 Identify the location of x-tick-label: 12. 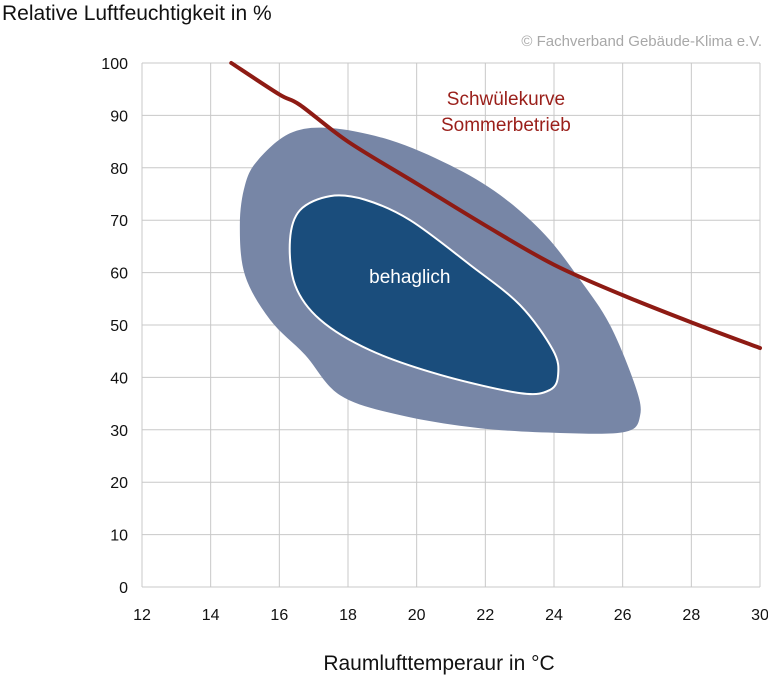
(142, 615).